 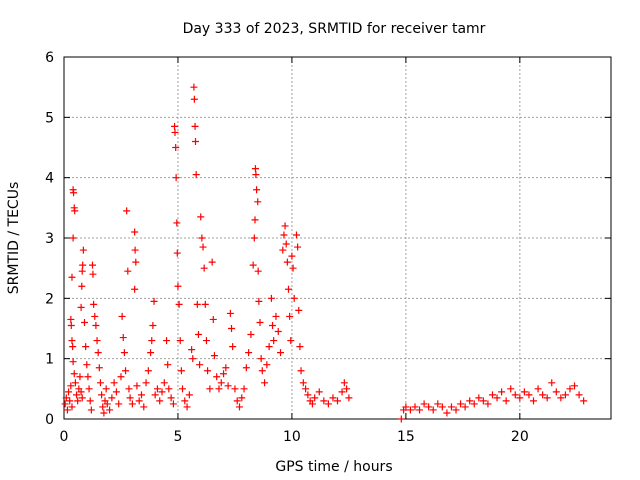 What do you see at coordinates (49, 420) in the screenshot?
I see `y-tick-label: 0` at bounding box center [49, 420].